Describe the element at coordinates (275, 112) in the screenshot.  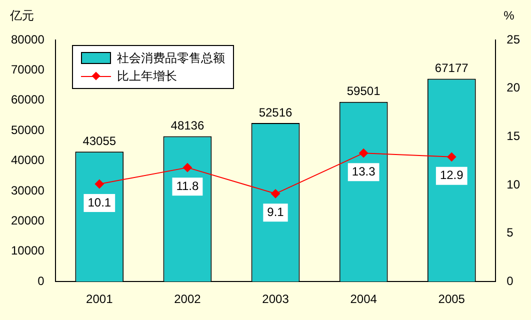
I see `data-label: 52516` at that location.